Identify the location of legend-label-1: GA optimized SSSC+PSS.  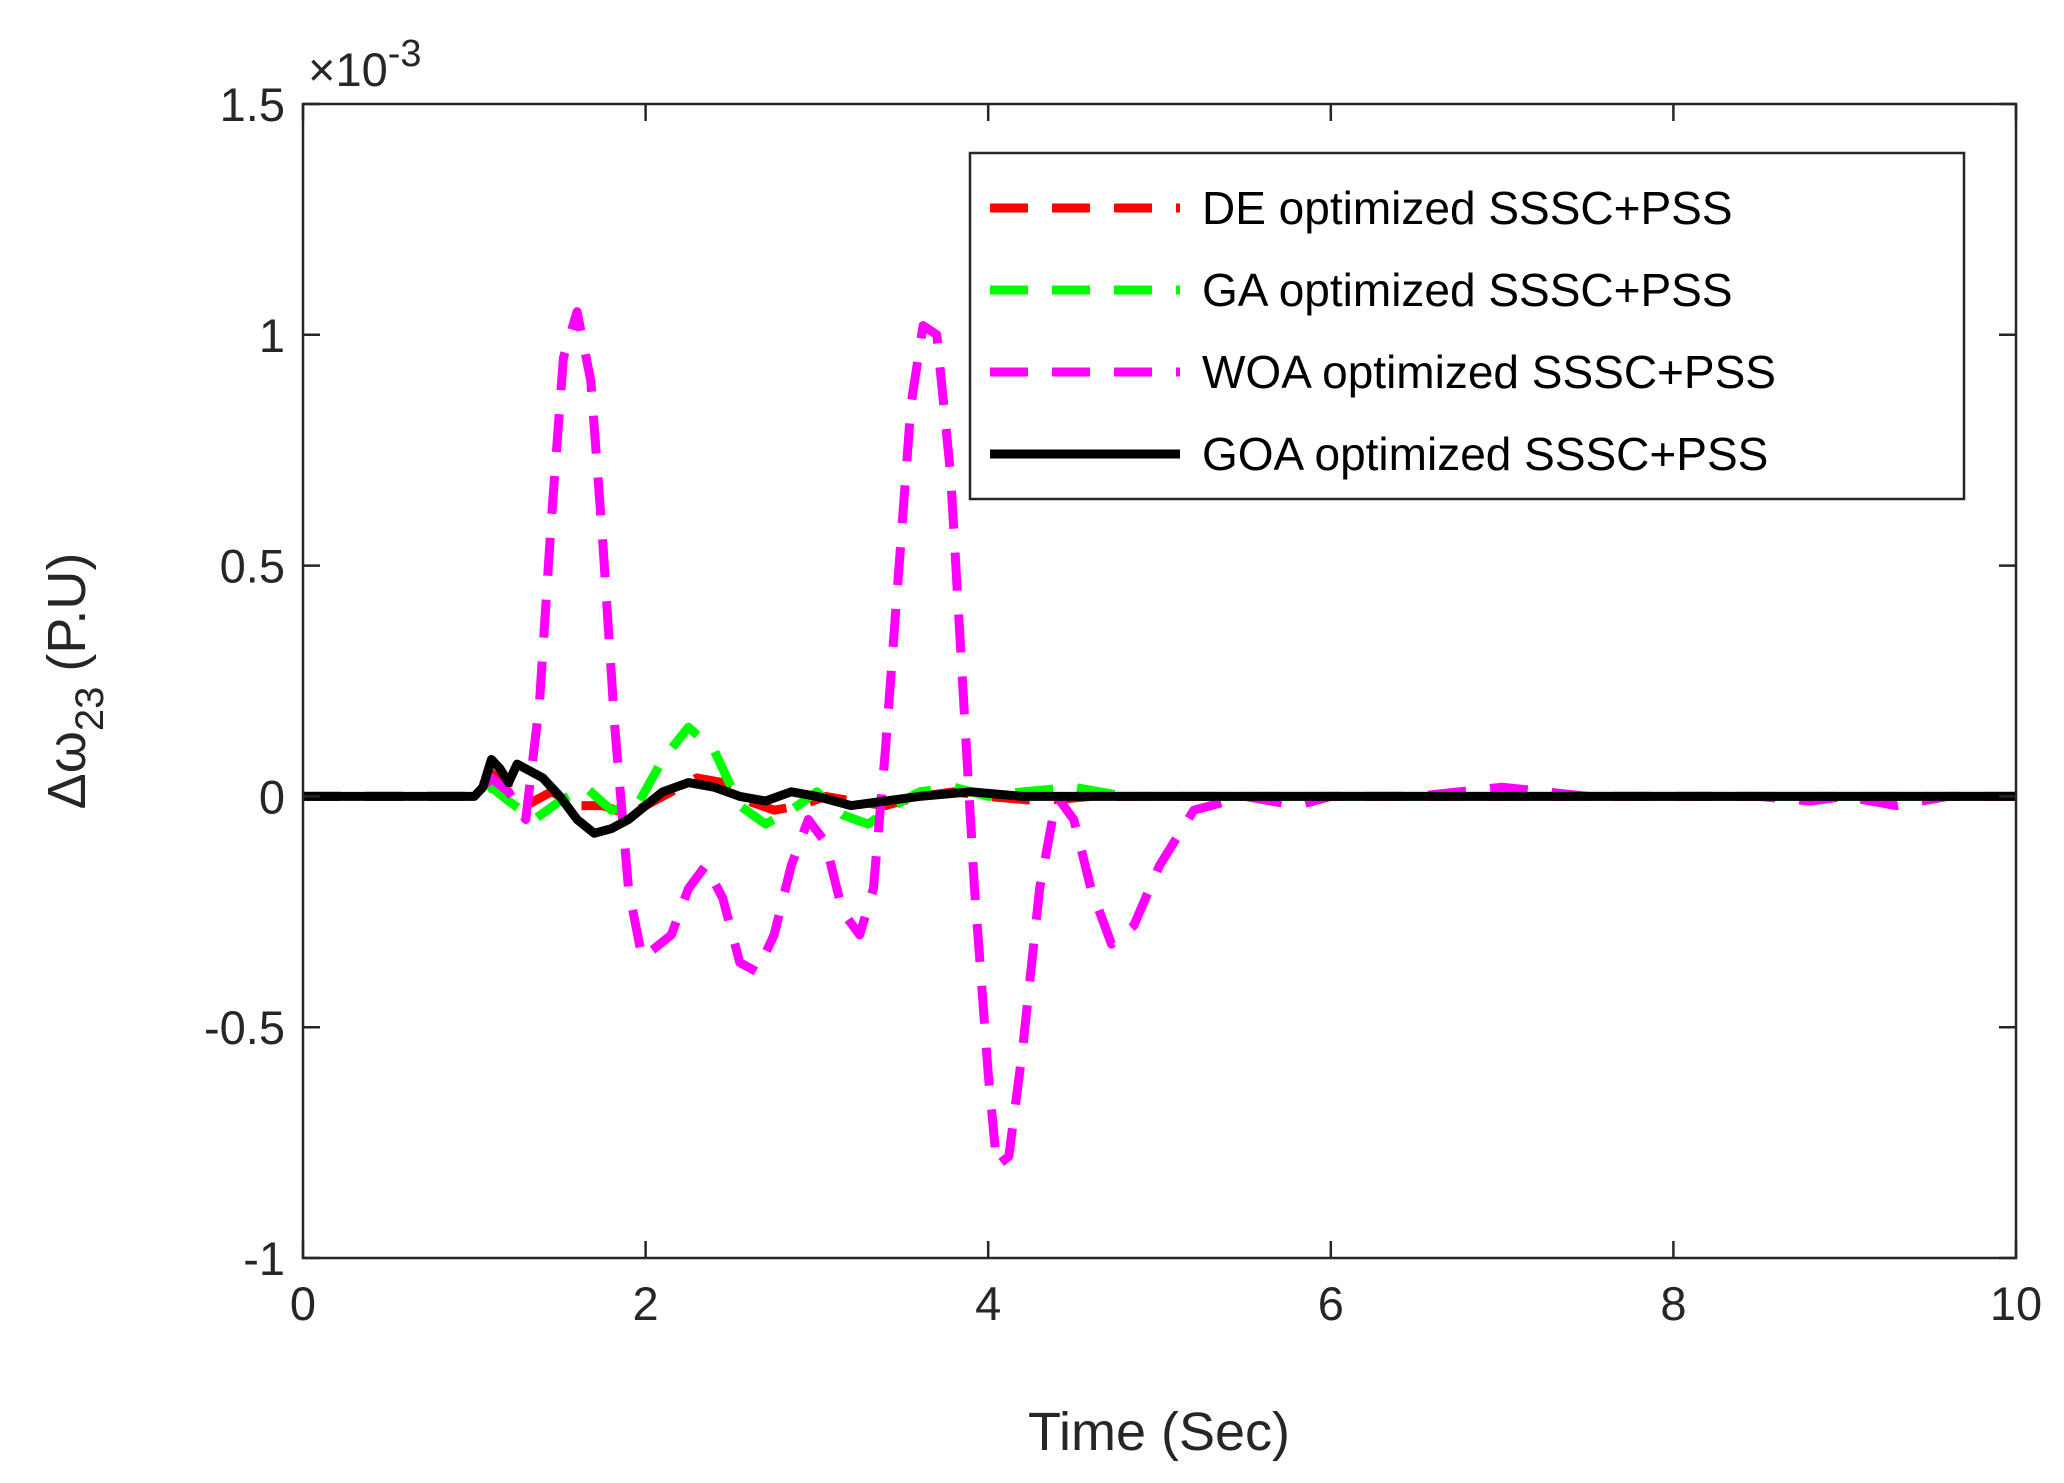
(1467, 290).